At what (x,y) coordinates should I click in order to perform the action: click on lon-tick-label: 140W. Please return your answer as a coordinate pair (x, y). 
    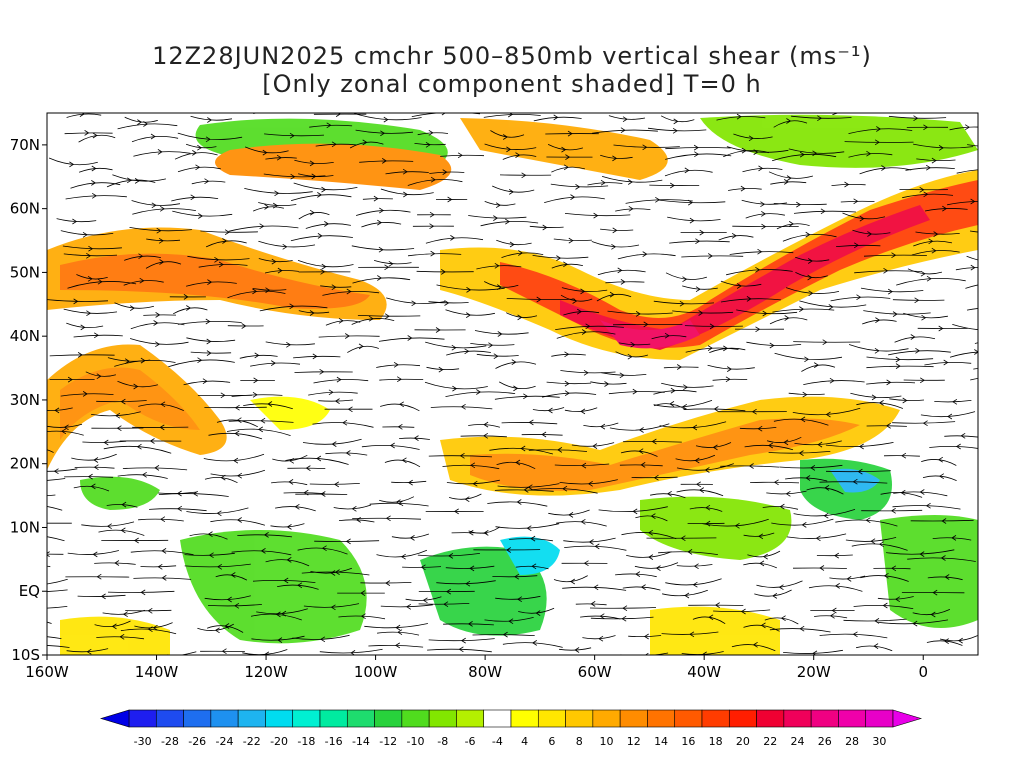
    Looking at the image, I should click on (157, 672).